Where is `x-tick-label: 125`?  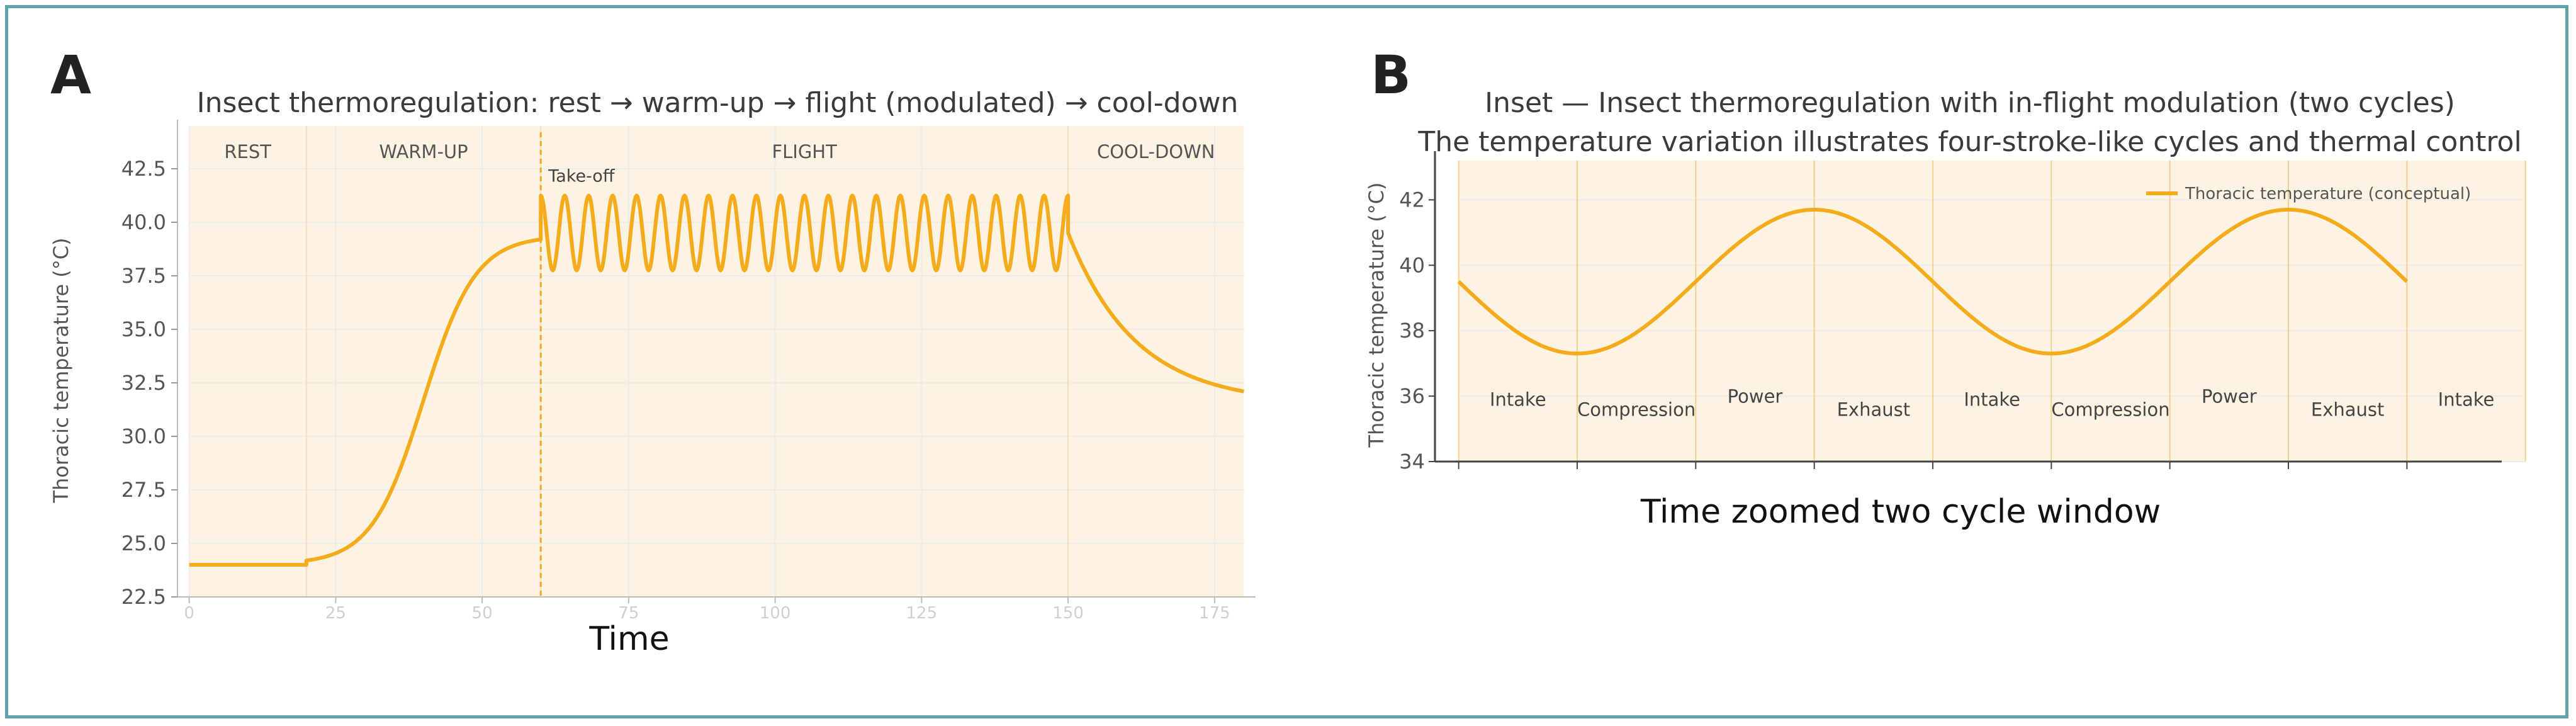 x-tick-label: 125 is located at coordinates (922, 613).